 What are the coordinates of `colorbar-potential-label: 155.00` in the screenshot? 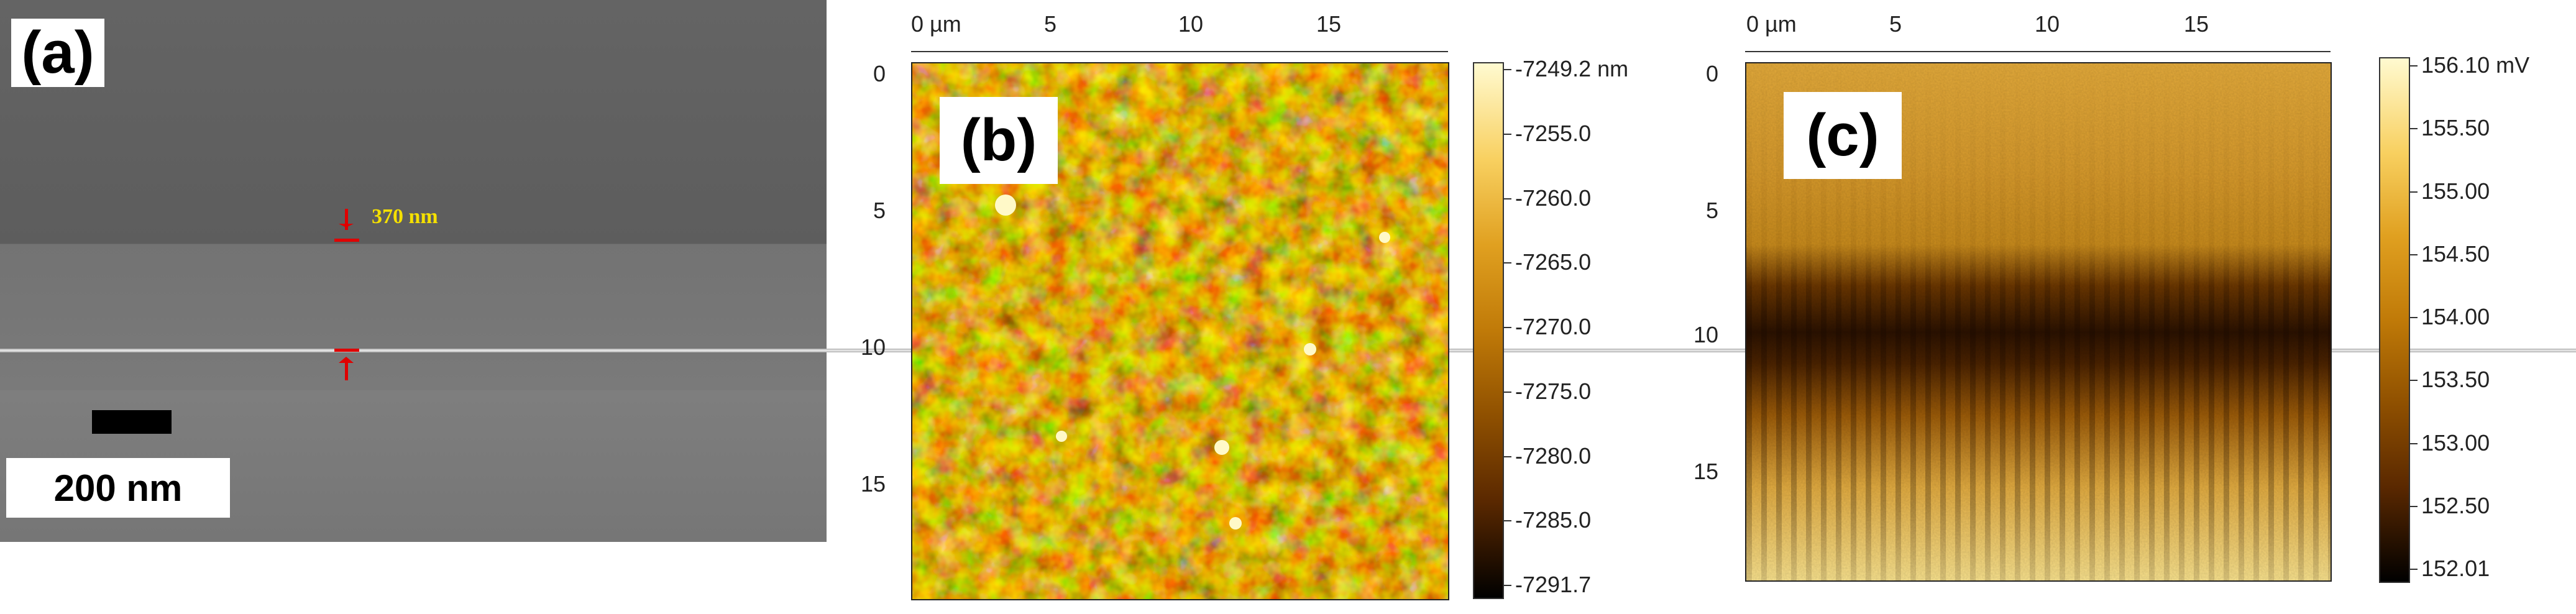 It's located at (2455, 191).